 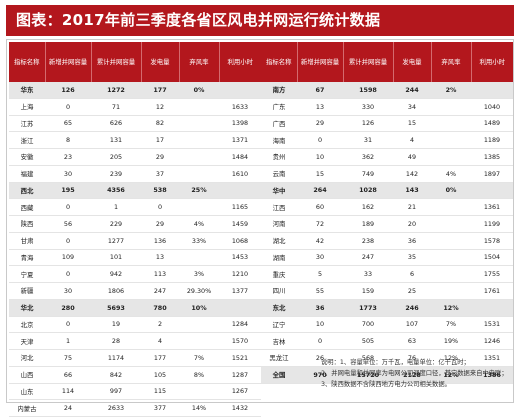 What do you see at coordinates (116, 358) in the screenshot?
I see `table-cell: 1174` at bounding box center [116, 358].